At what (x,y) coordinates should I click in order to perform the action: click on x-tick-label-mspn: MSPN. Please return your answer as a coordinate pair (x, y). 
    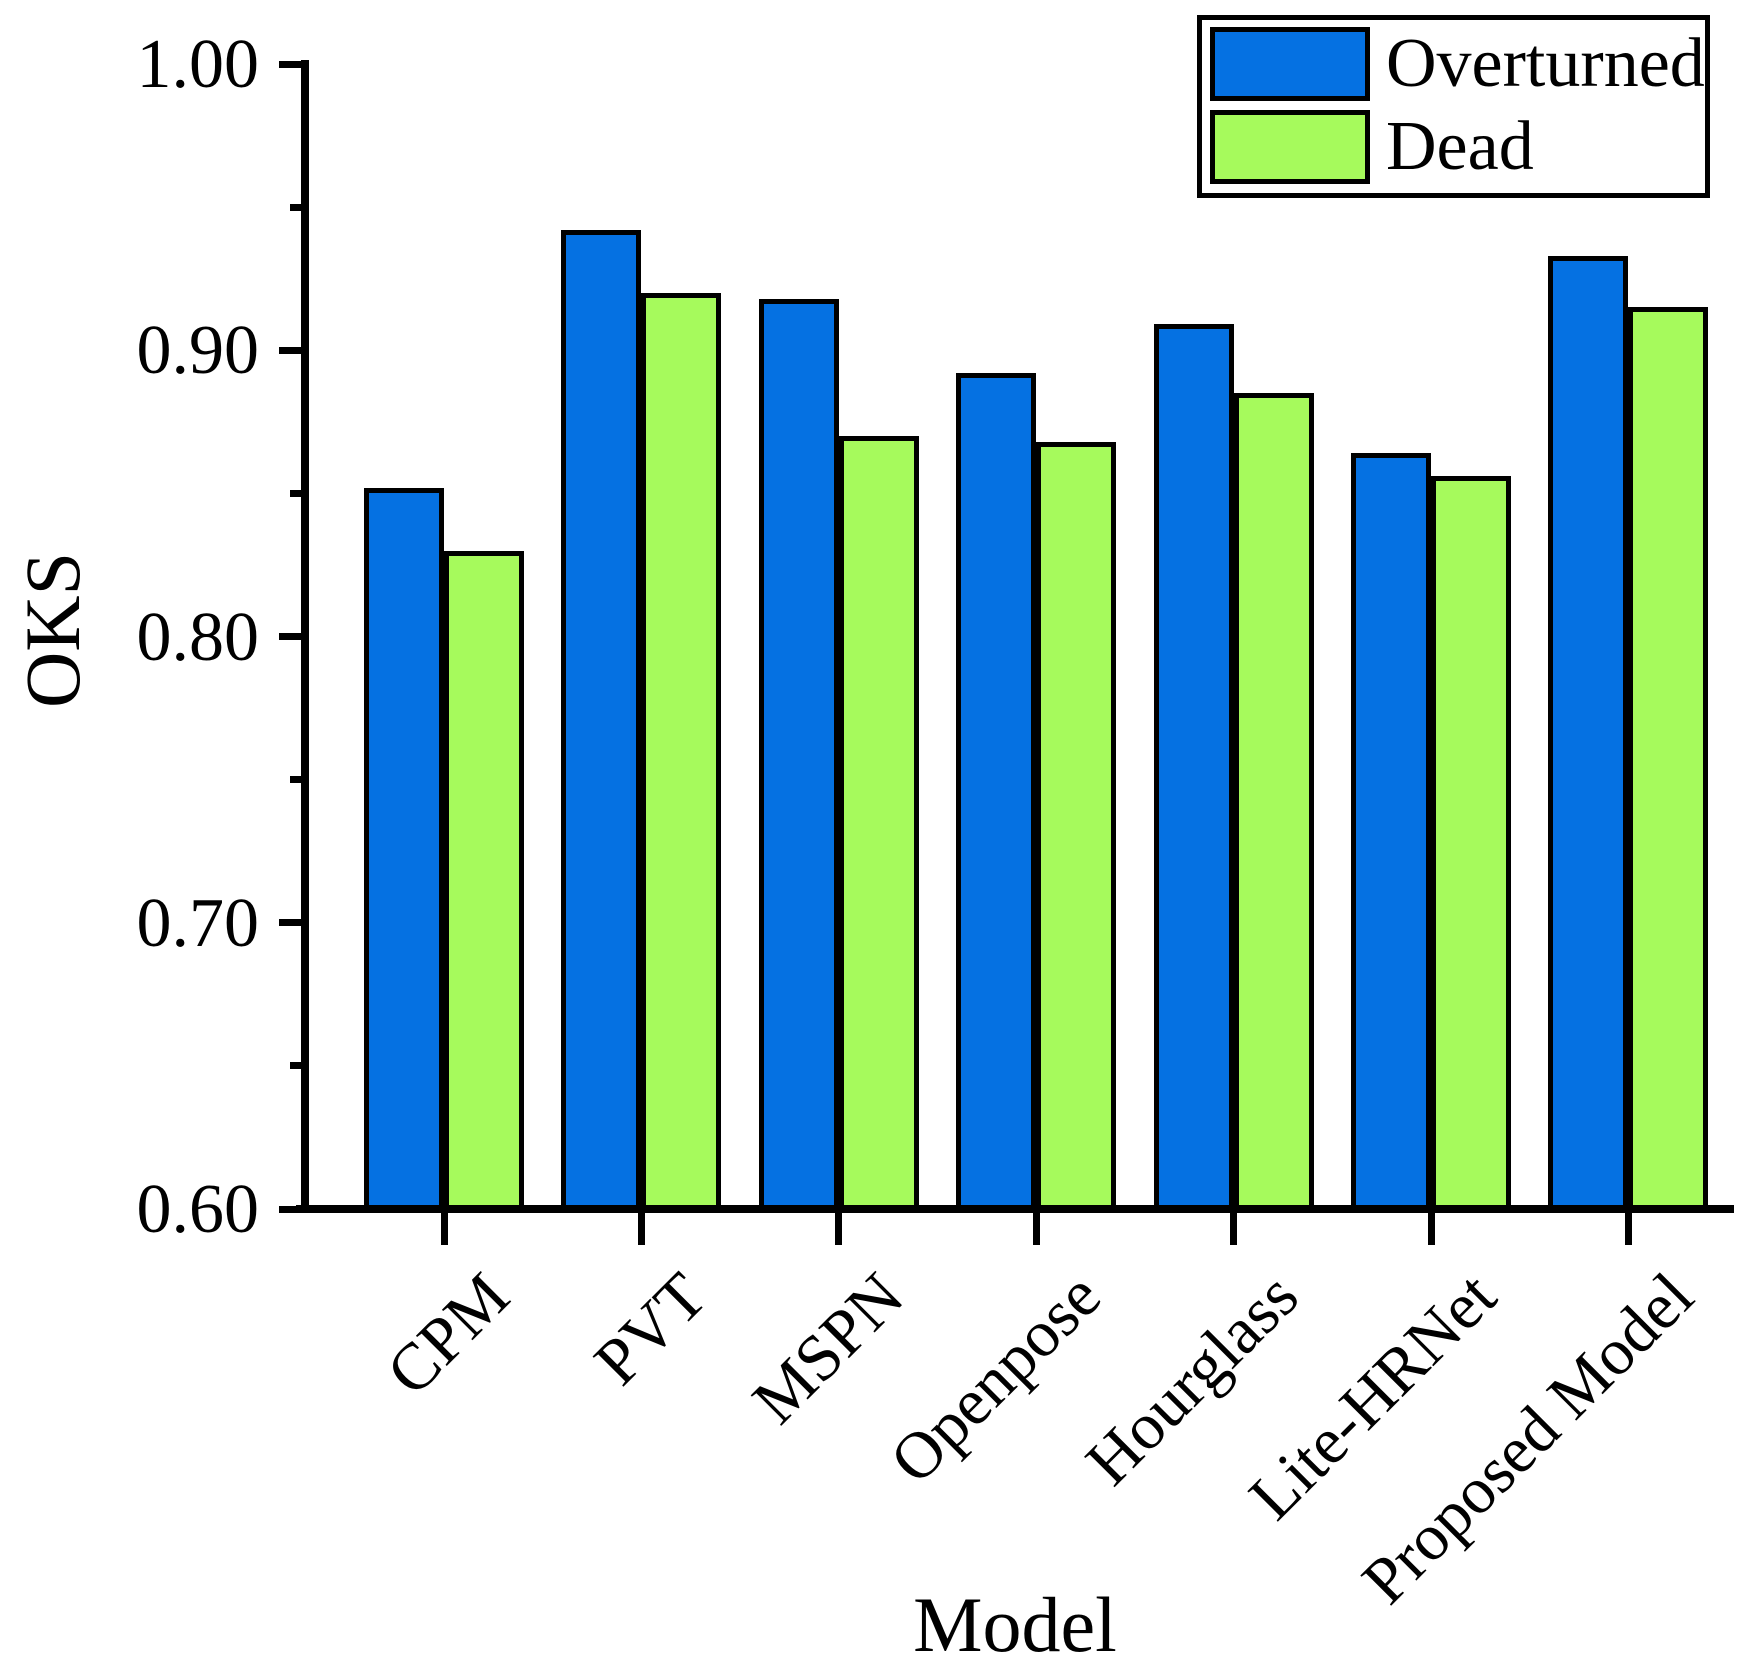
    Looking at the image, I should click on (828, 1348).